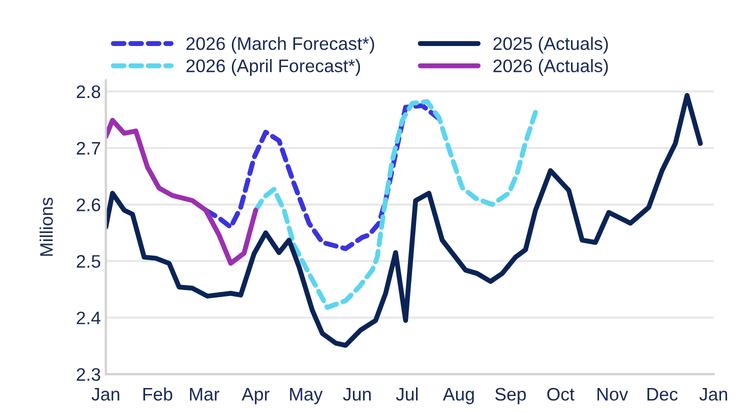 The width and height of the screenshot is (735, 413). I want to click on x-tick-label: Apr, so click(256, 396).